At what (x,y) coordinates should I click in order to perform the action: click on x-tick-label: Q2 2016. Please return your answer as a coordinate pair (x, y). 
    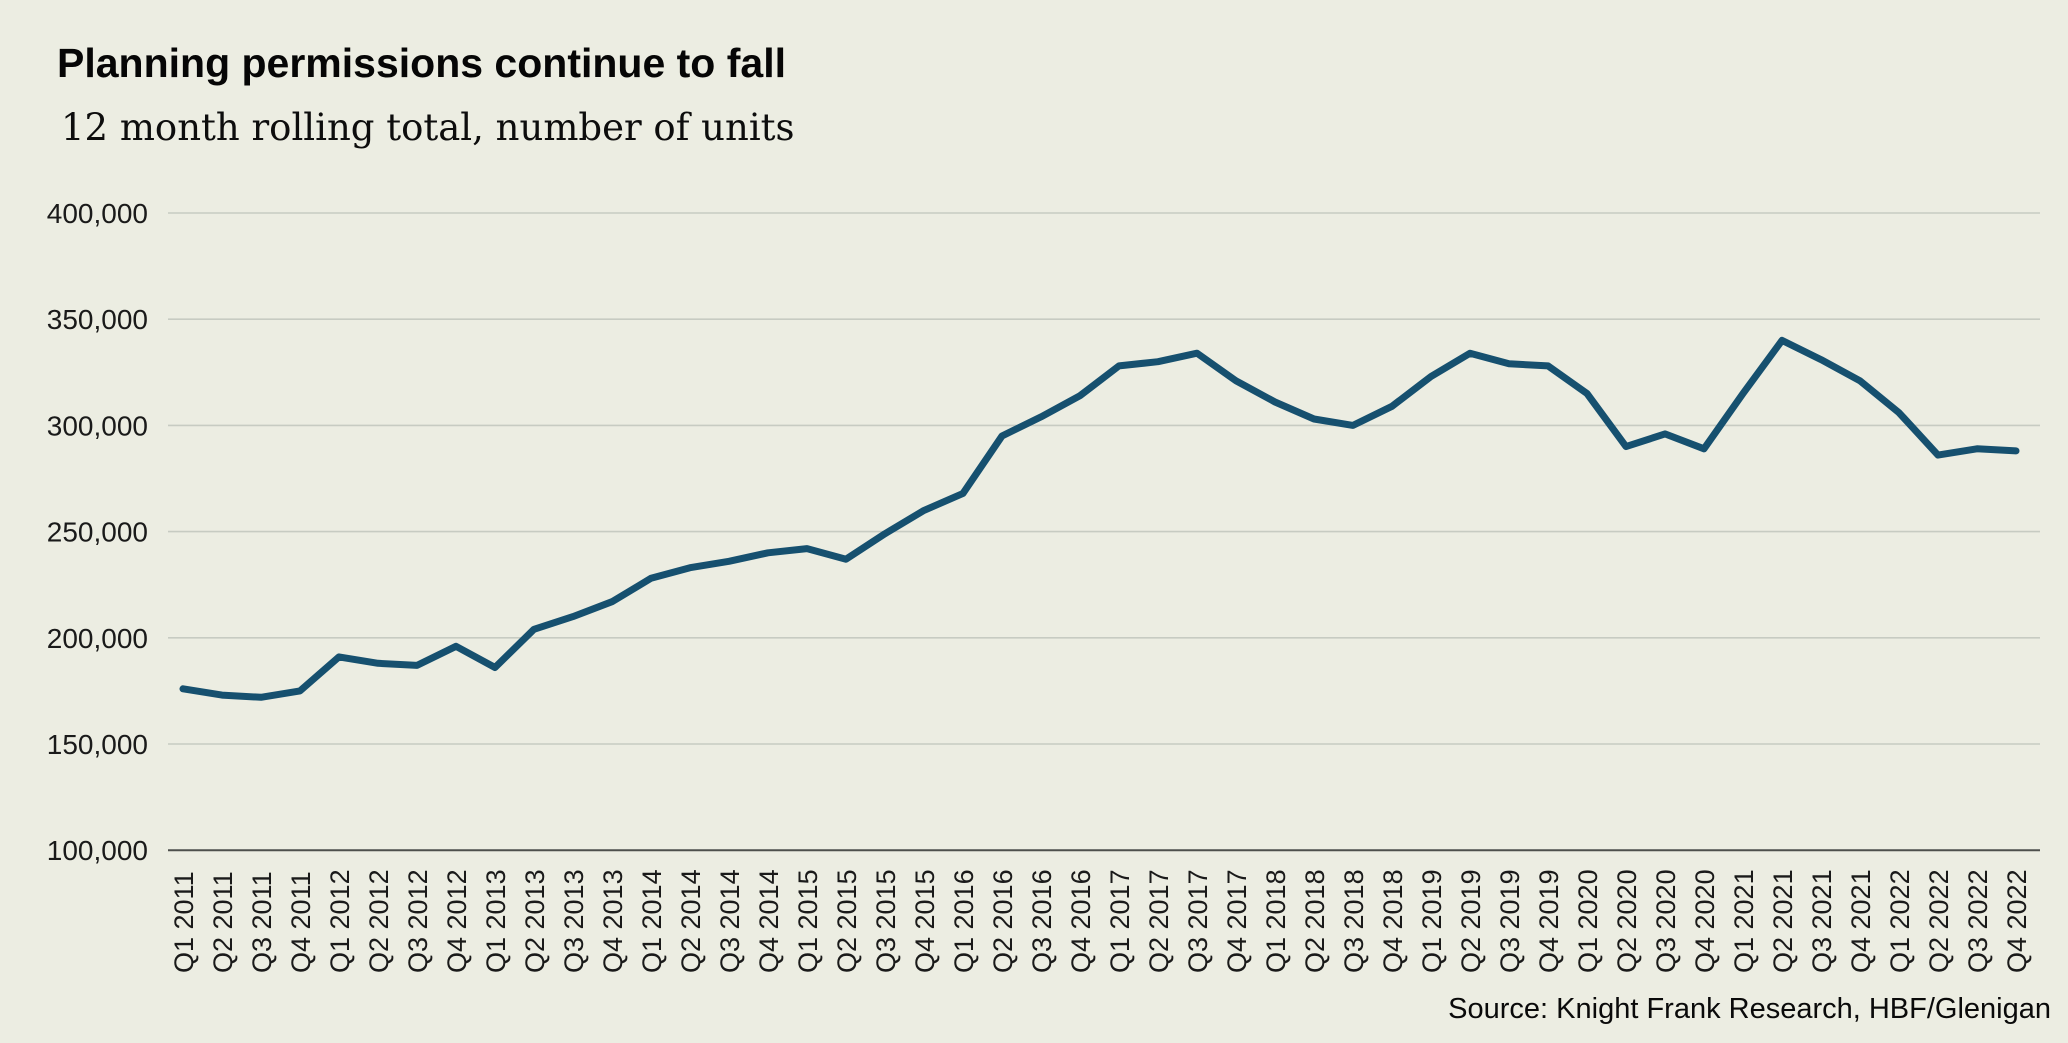
    Looking at the image, I should click on (1003, 921).